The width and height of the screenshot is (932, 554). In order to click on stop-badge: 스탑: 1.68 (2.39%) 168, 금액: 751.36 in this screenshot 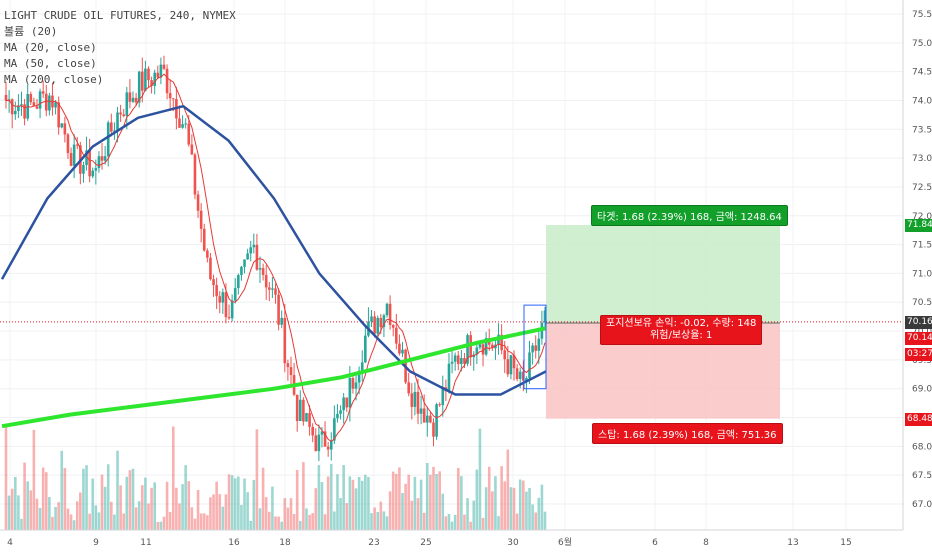, I will do `click(687, 433)`.